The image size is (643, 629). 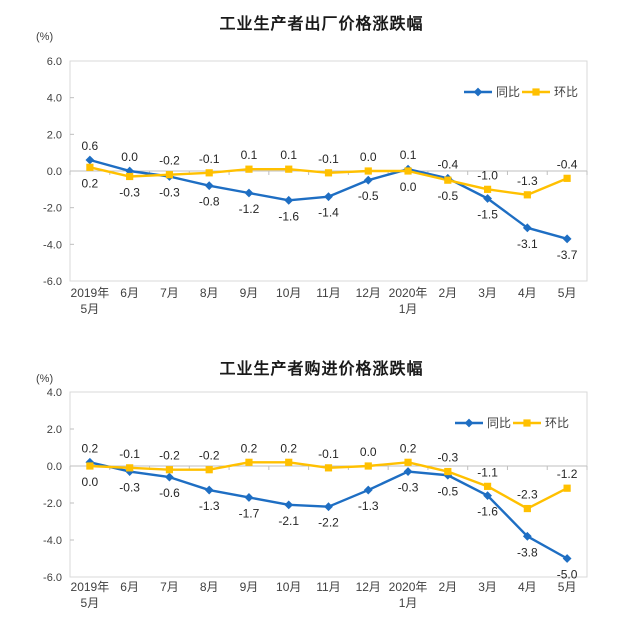 I want to click on value-label: -3.1, so click(x=527, y=244).